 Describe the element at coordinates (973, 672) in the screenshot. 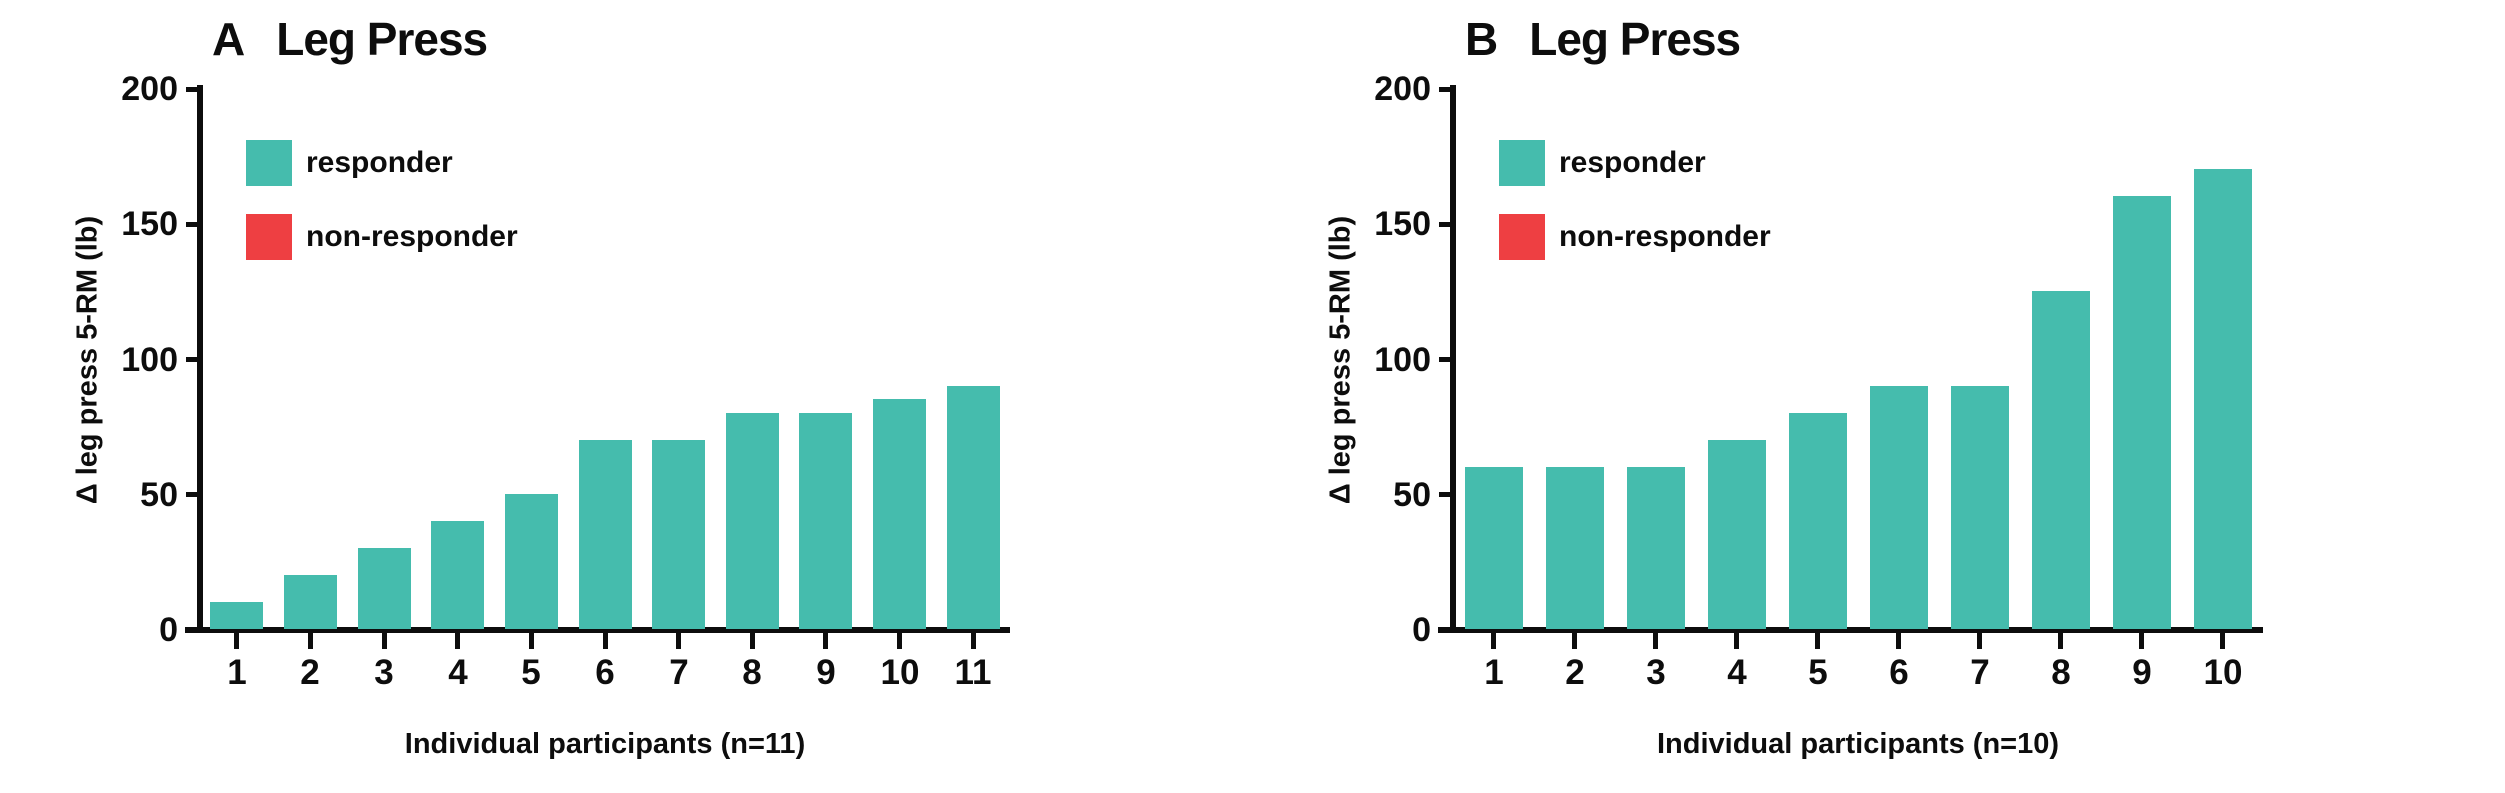

I see `x-tick-label: 11` at that location.